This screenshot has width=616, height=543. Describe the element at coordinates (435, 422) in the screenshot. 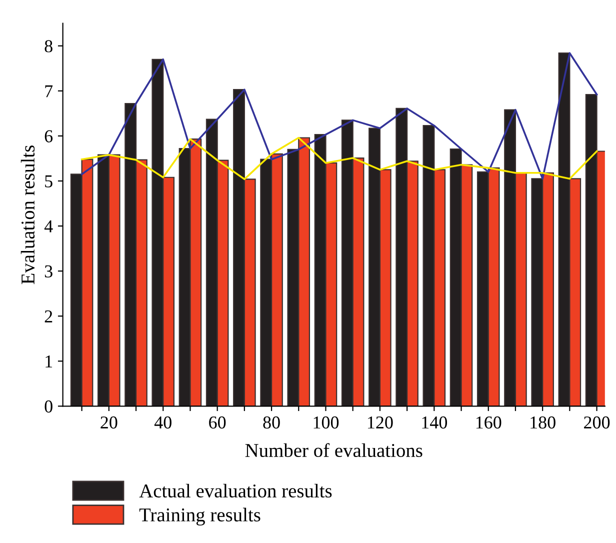

I see `x-tick-label: 140` at that location.